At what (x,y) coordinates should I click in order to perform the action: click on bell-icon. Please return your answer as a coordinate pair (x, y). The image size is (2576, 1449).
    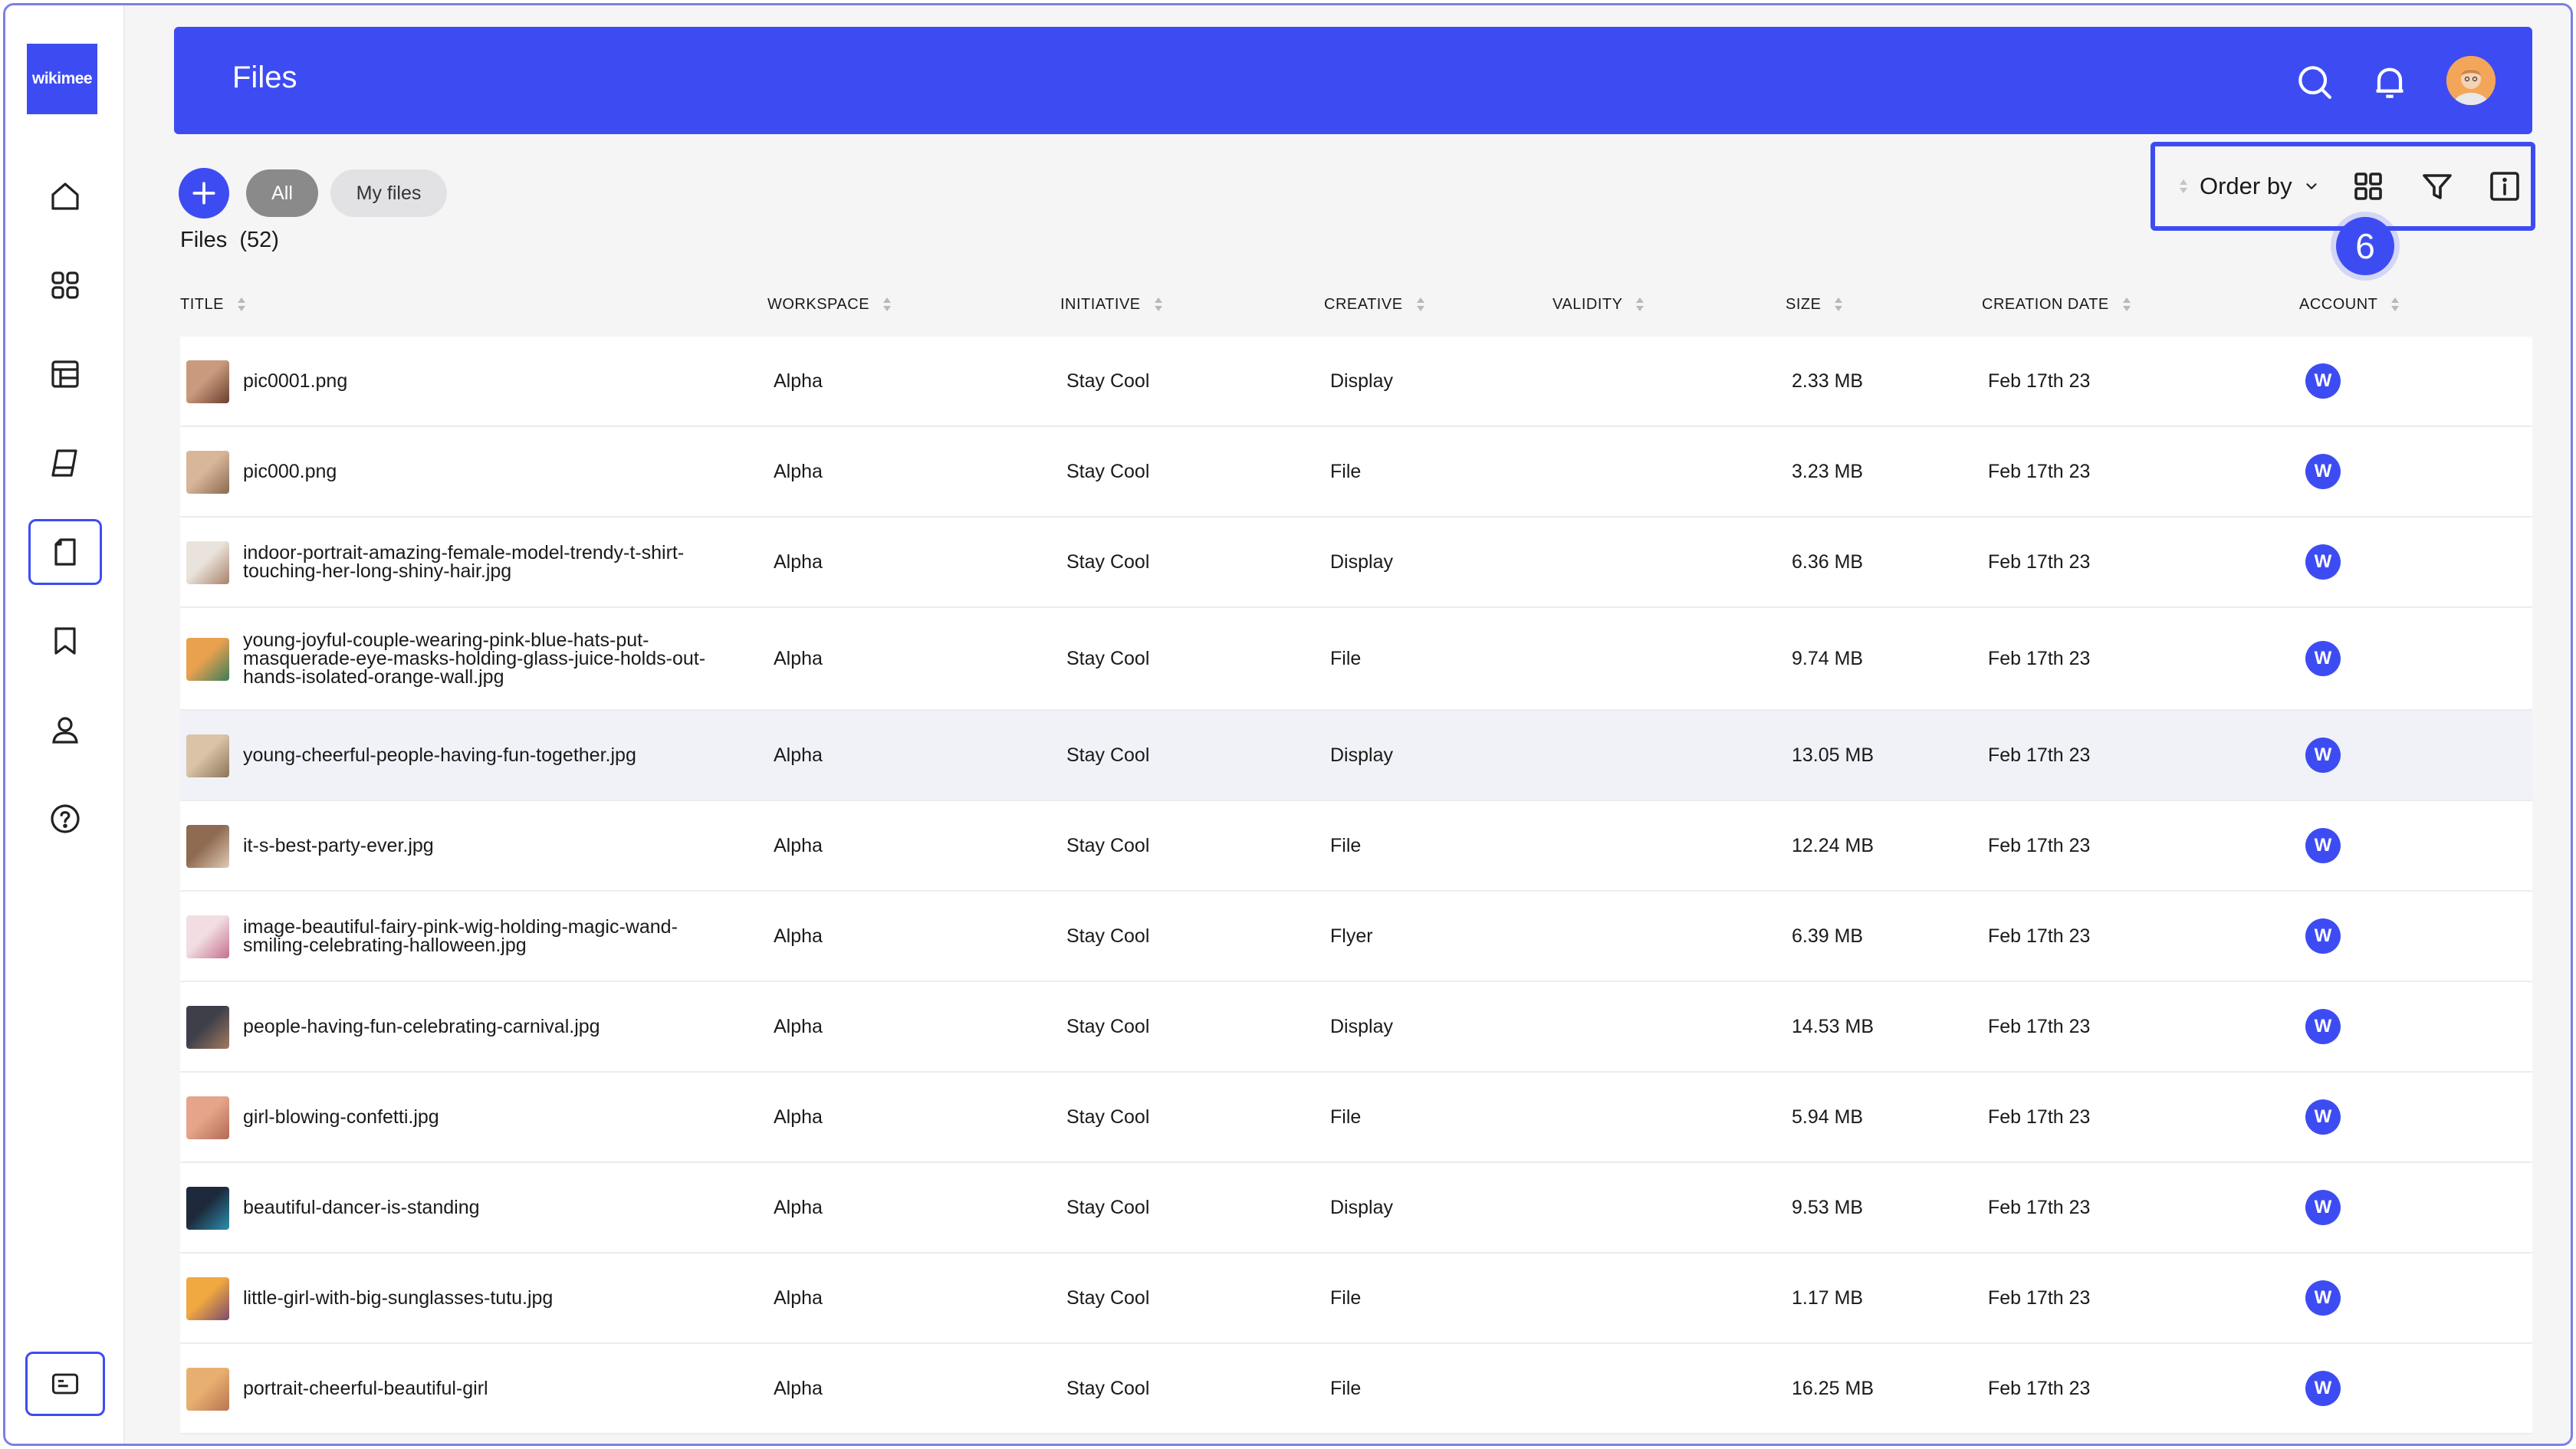
    Looking at the image, I should click on (2389, 83).